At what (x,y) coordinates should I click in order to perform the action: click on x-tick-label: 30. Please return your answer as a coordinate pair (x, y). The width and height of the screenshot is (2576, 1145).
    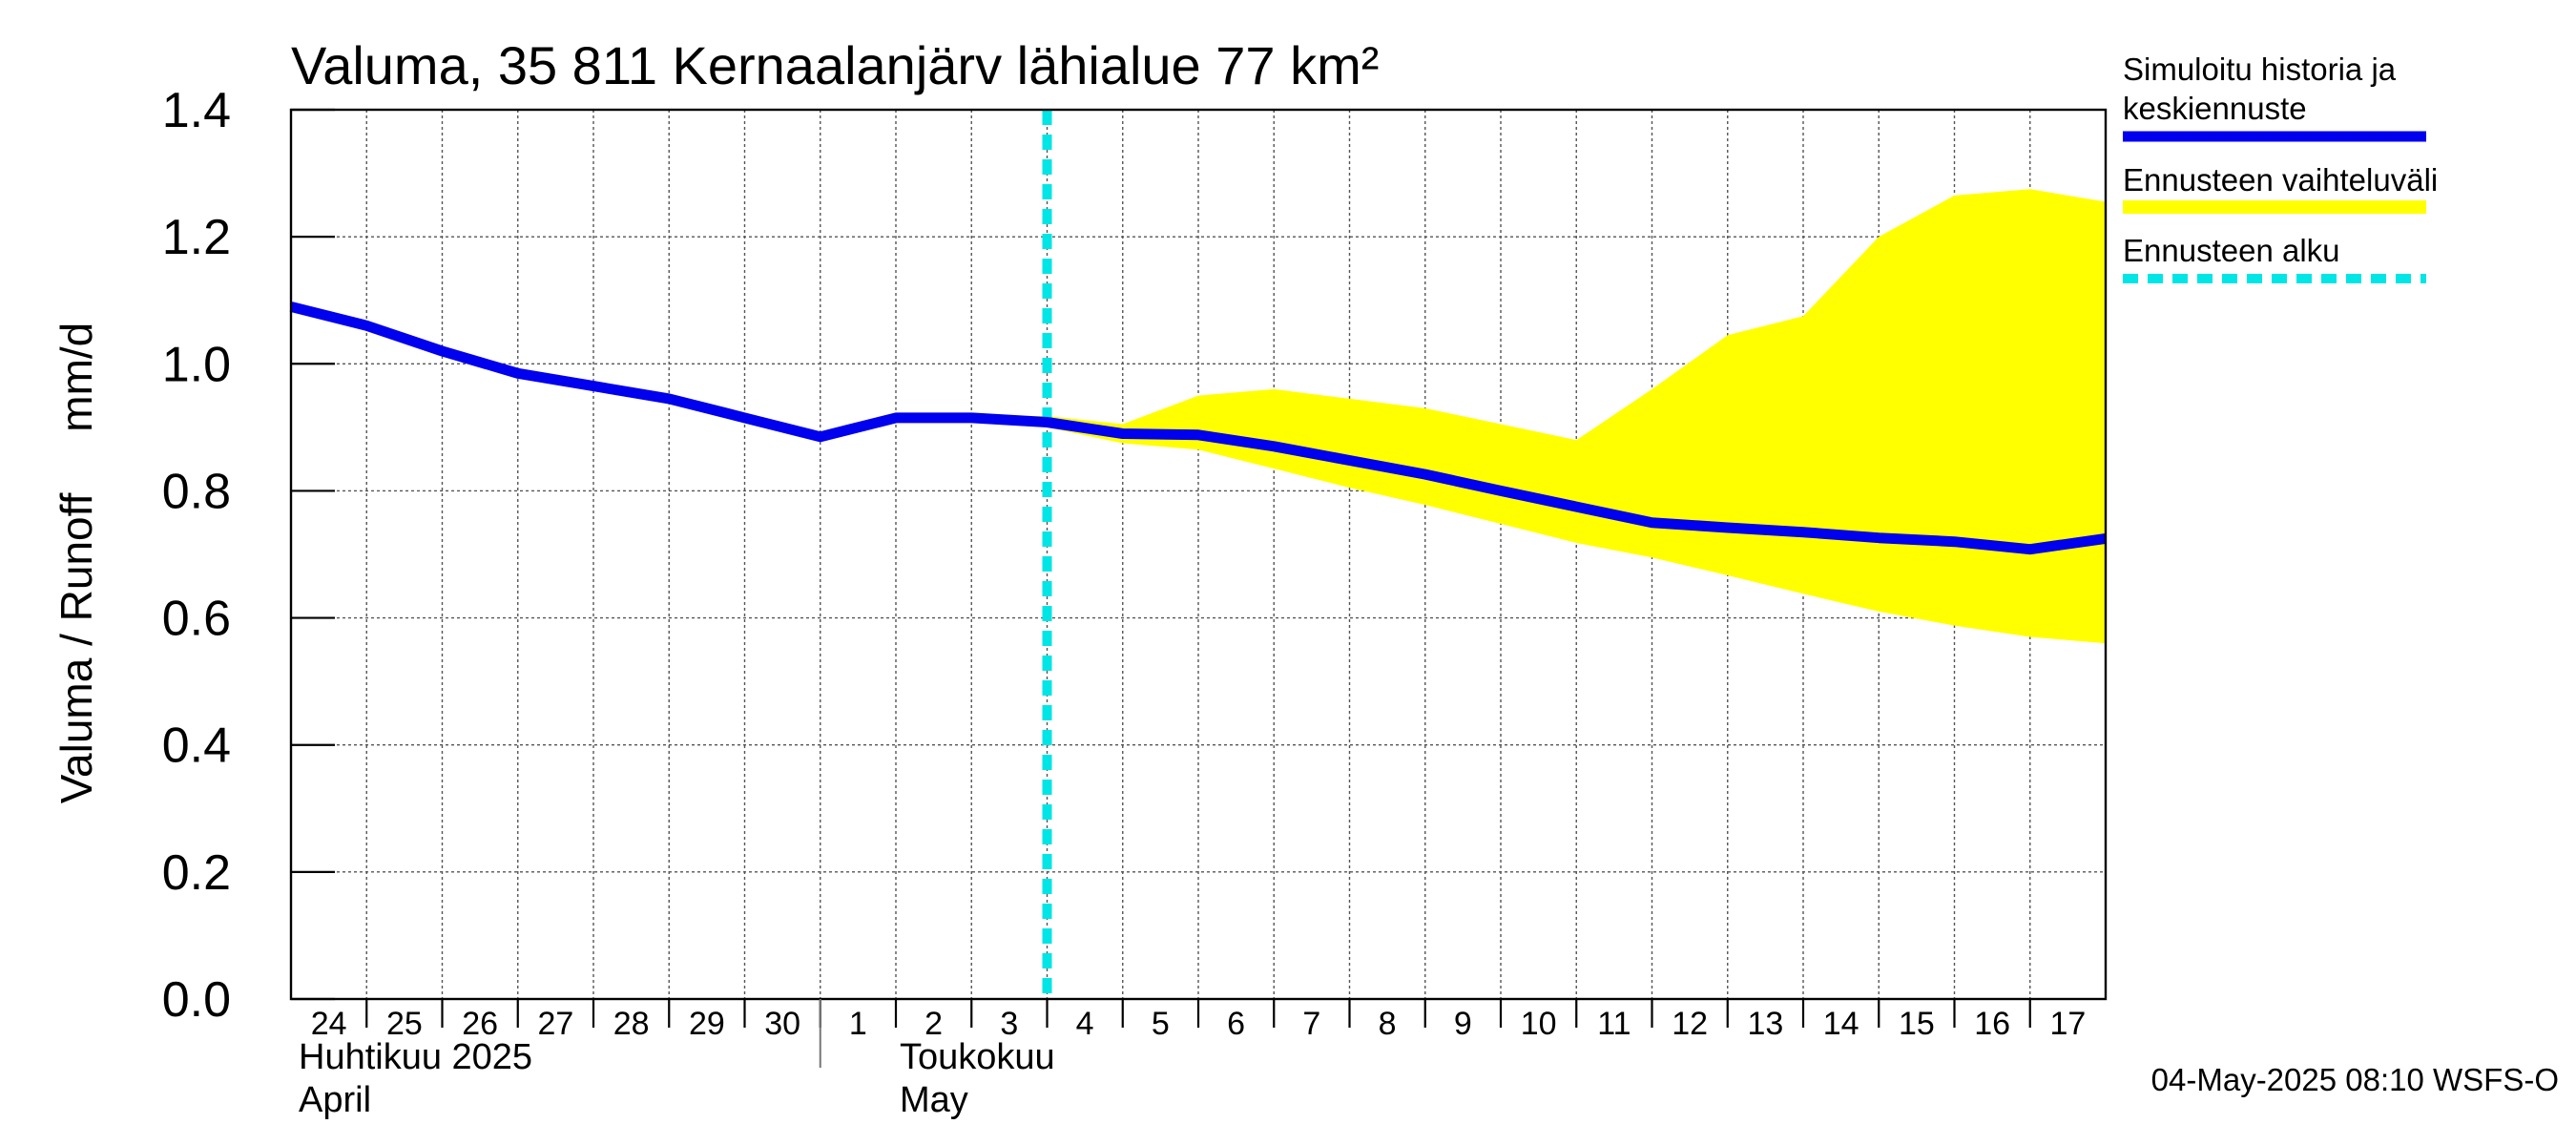
    Looking at the image, I should click on (782, 1024).